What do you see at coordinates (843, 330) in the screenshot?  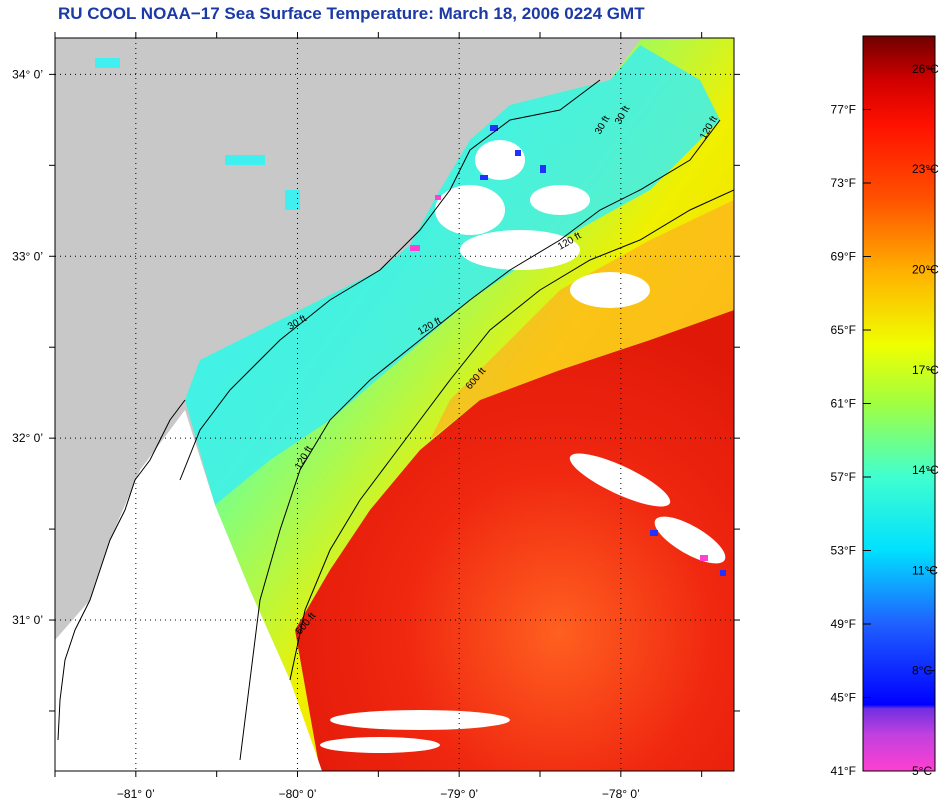 I see `fahrenheit-label: 65°F` at bounding box center [843, 330].